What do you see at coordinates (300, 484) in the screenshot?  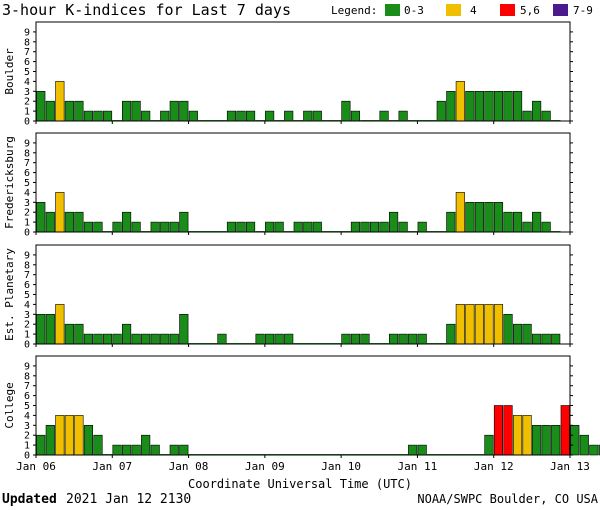 I see `x-axis-label: Coordinate Universal Time (UTC)` at bounding box center [300, 484].